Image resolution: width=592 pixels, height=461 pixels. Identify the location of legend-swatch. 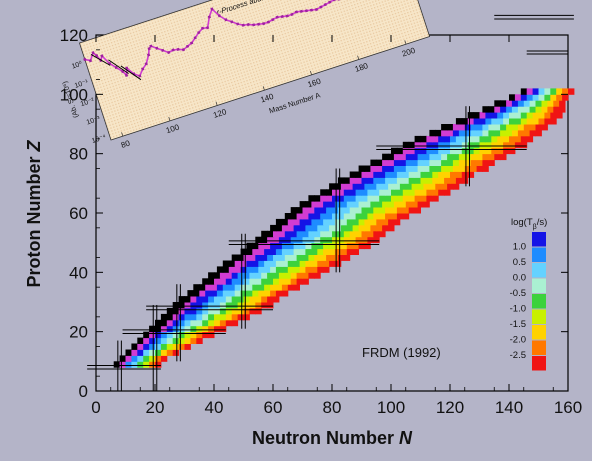
(539, 270).